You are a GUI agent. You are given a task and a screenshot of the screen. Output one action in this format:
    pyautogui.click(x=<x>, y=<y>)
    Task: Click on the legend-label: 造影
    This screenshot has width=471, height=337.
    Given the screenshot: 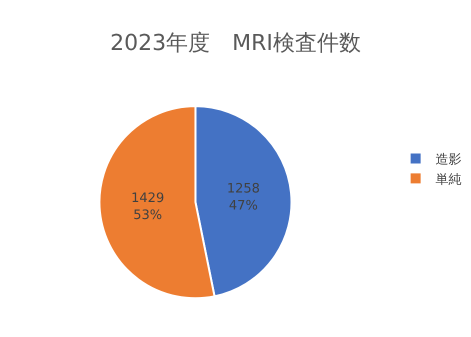 What is the action you would take?
    pyautogui.click(x=449, y=160)
    